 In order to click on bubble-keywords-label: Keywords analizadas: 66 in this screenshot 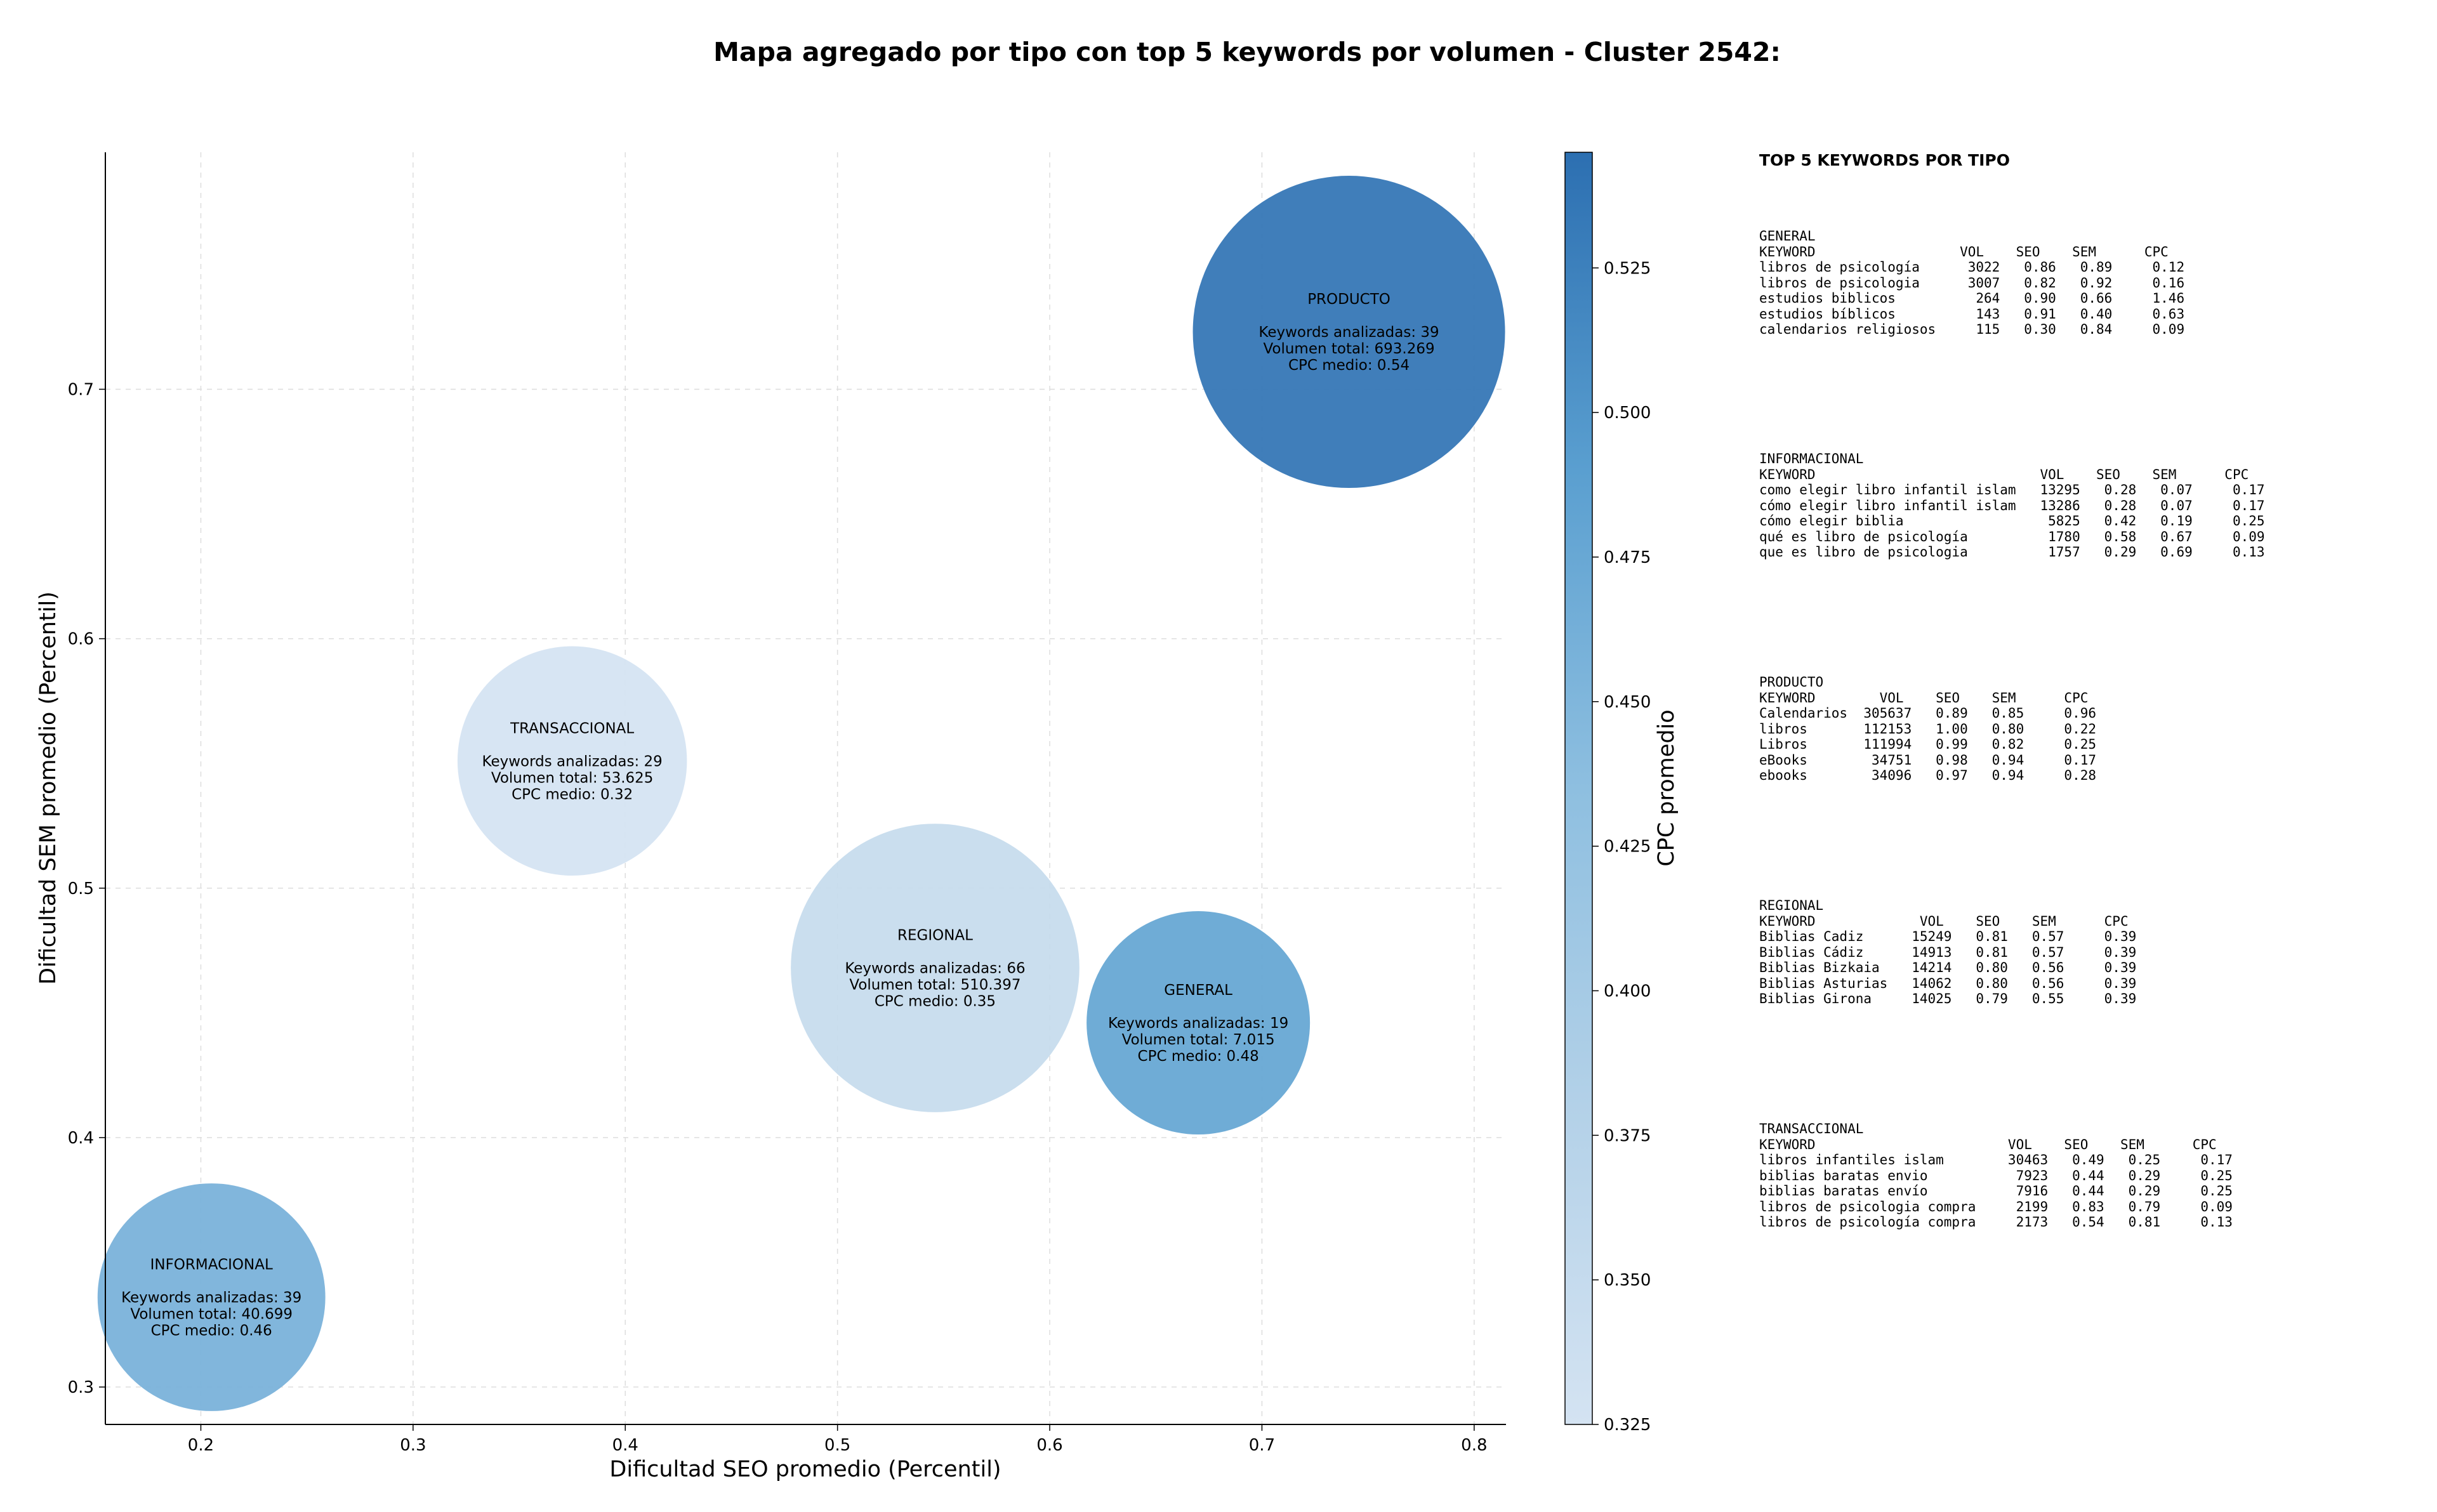, I will do `click(935, 969)`.